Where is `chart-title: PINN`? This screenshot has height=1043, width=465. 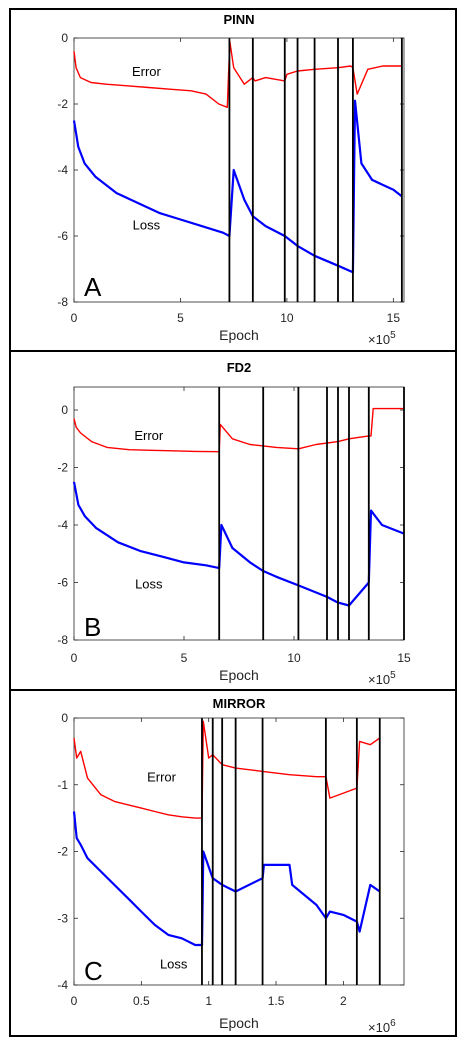 chart-title: PINN is located at coordinates (238, 19).